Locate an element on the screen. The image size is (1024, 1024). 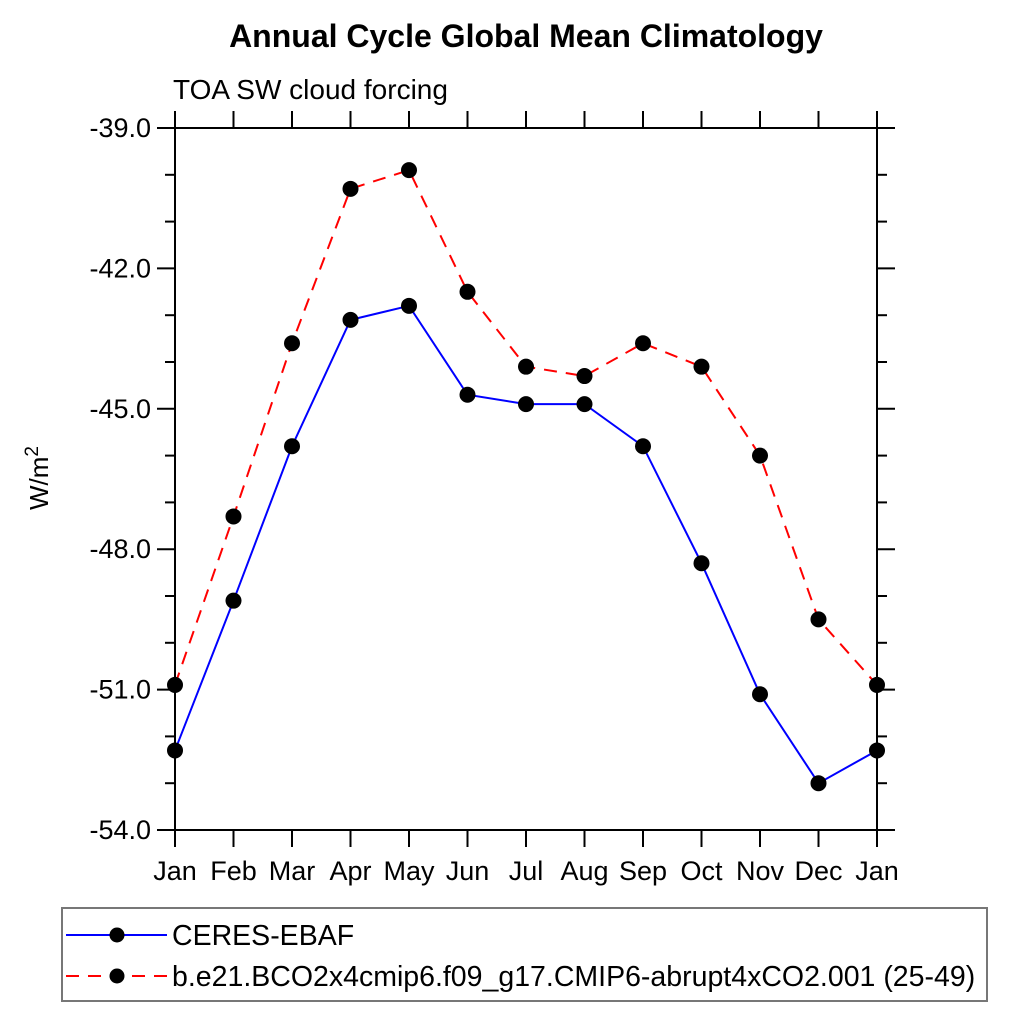
x-tick-labels: Jan Feb Mar Apr May Jun Jul Aug Sep Oct Nov Dec Jan is located at coordinates (526, 871).